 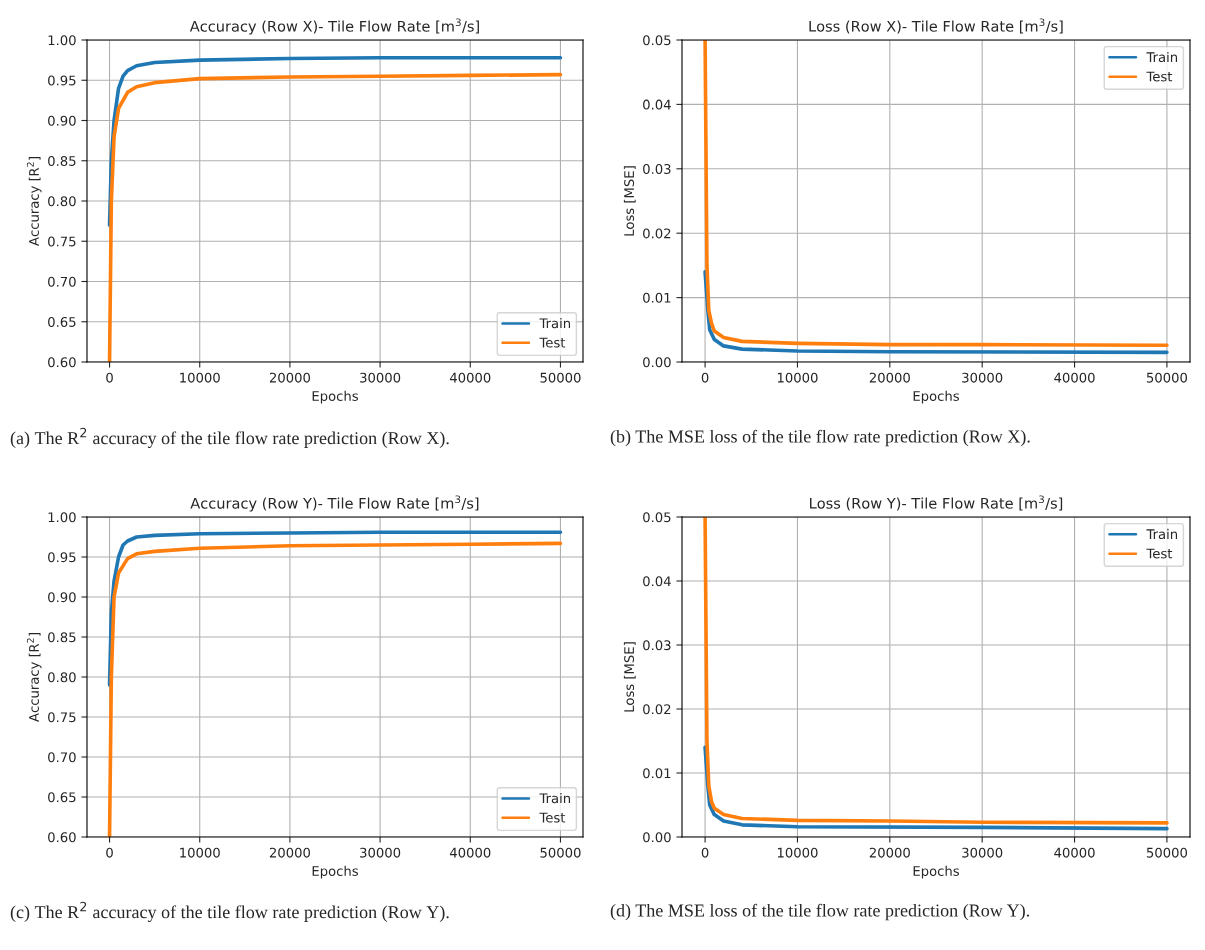 What do you see at coordinates (820, 912) in the screenshot?
I see `text: (d) The MSE loss of the tile flow rate prediction (Row Y).` at bounding box center [820, 912].